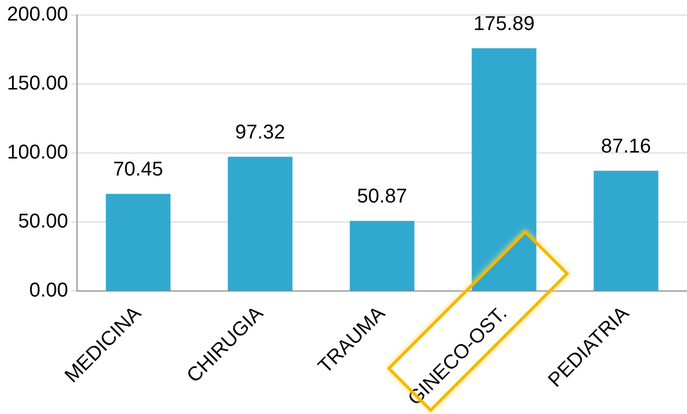 This screenshot has width=687, height=414. I want to click on y-tick-label: 150.00, so click(37, 83).